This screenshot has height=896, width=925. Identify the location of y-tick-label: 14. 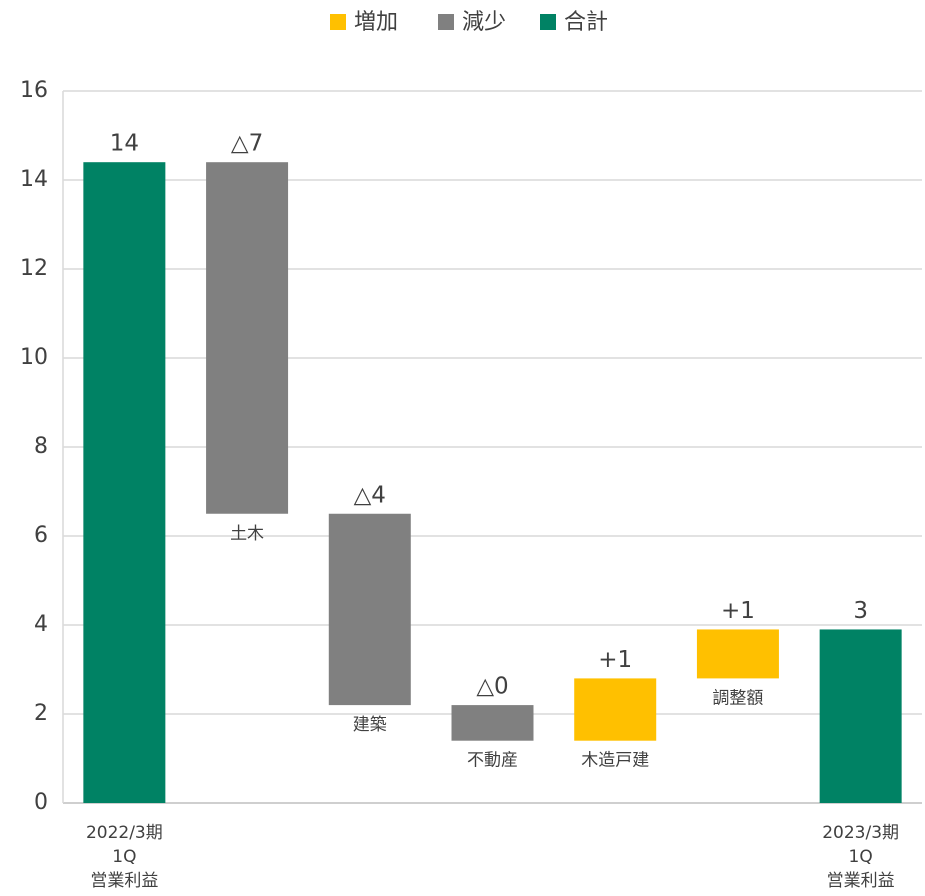
(34, 179).